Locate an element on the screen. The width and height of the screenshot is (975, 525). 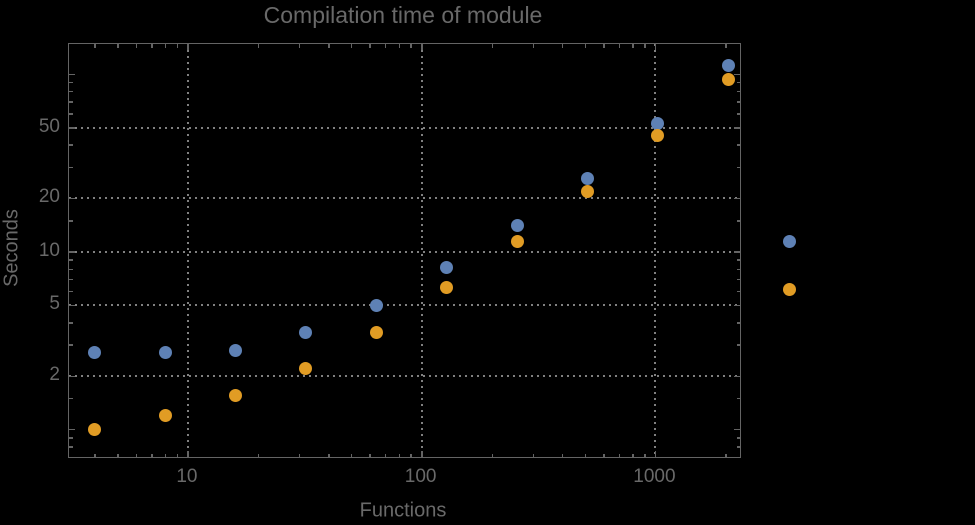
point-series-2-orange-x1024 is located at coordinates (658, 136).